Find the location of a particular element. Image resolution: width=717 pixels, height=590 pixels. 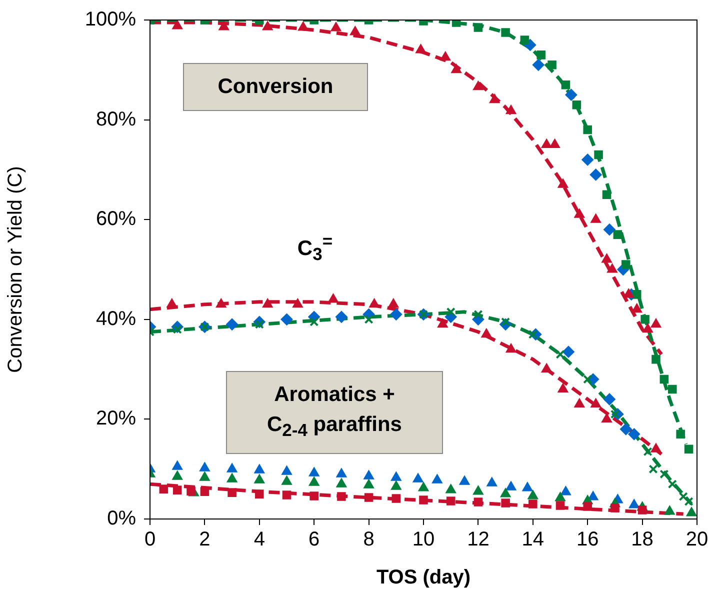

x-tick-label: 12 is located at coordinates (478, 539).